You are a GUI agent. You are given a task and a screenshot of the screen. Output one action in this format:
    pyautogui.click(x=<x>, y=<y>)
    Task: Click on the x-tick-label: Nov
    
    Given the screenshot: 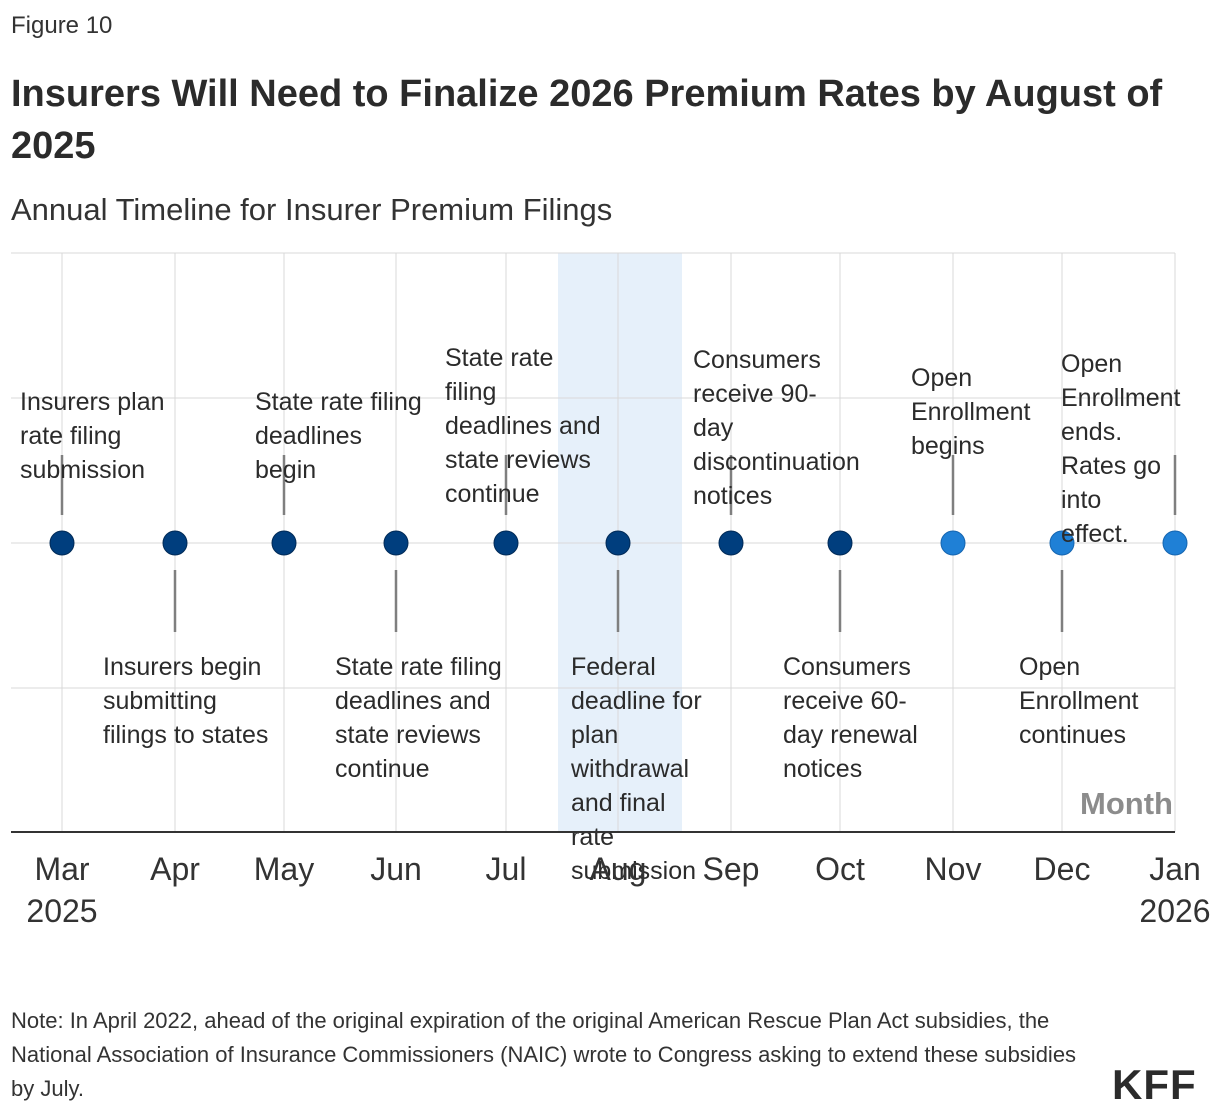 What is the action you would take?
    pyautogui.click(x=953, y=869)
    